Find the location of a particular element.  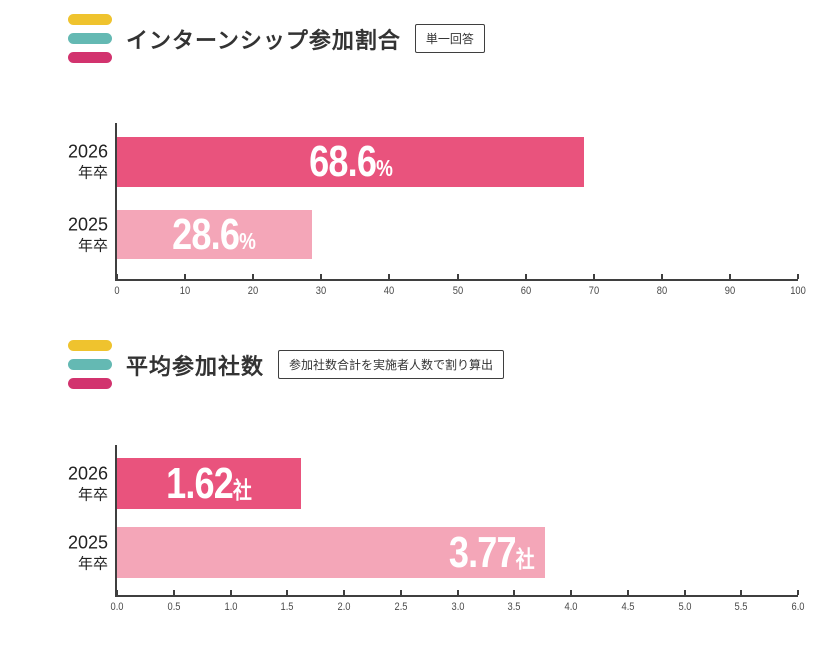

axis-tick-label: 30 is located at coordinates (321, 291).